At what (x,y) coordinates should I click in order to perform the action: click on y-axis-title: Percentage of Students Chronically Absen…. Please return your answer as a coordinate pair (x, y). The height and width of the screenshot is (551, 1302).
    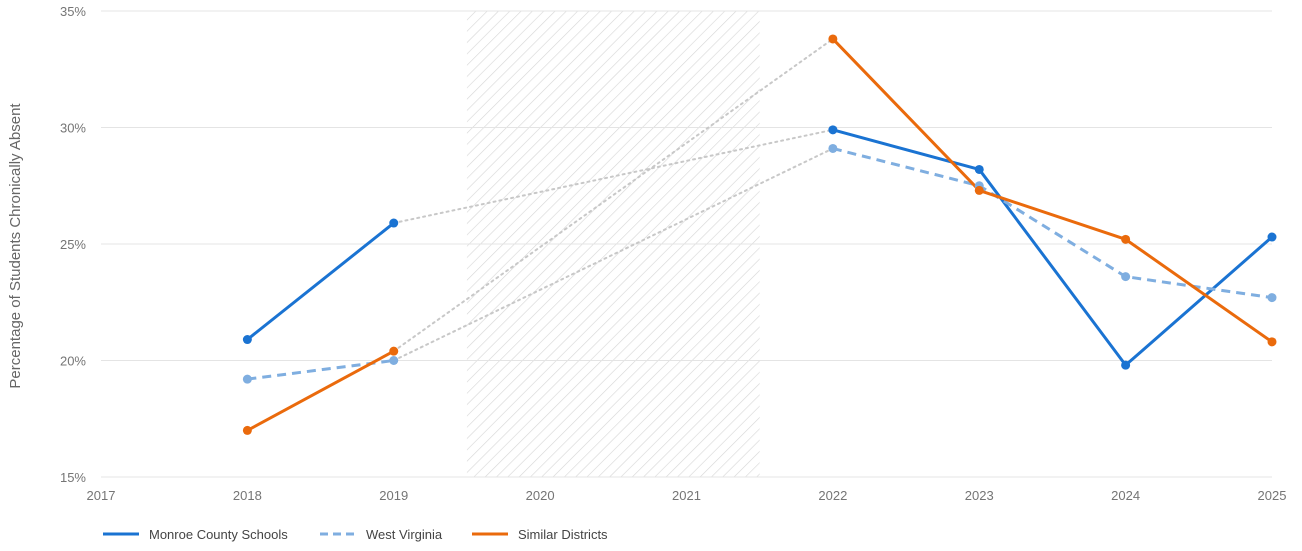
    Looking at the image, I should click on (15, 246).